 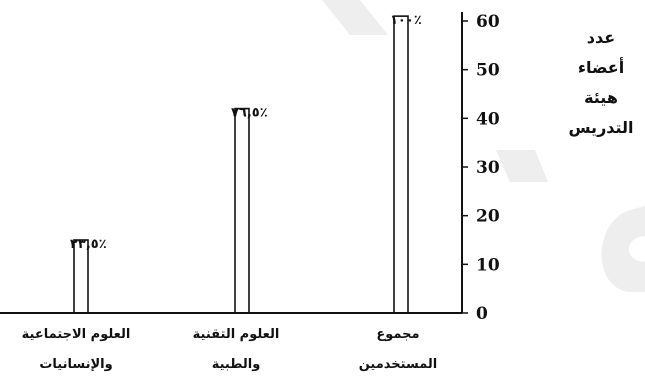 I want to click on y-axis-title-line: أعضاء, so click(x=601, y=67).